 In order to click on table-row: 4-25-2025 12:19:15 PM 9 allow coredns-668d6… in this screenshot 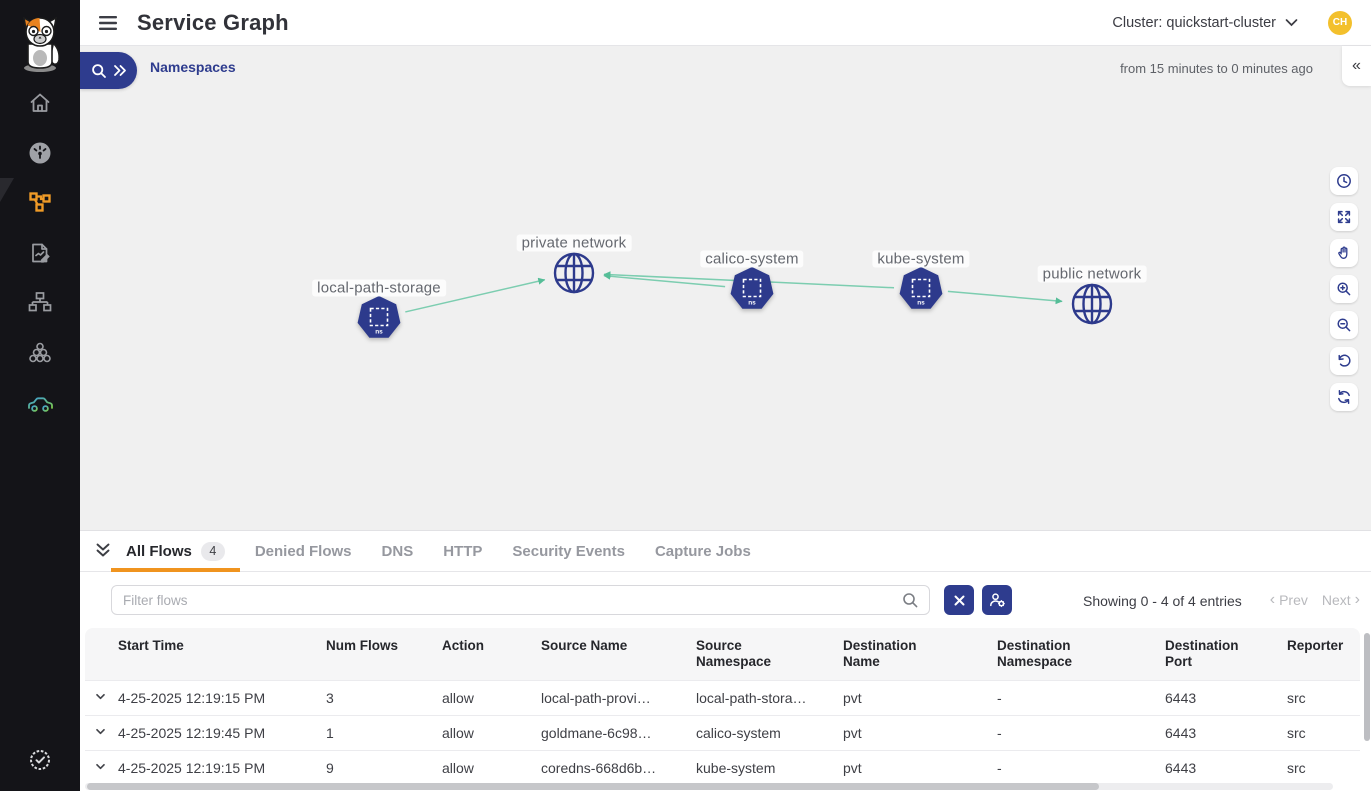, I will do `click(722, 767)`.